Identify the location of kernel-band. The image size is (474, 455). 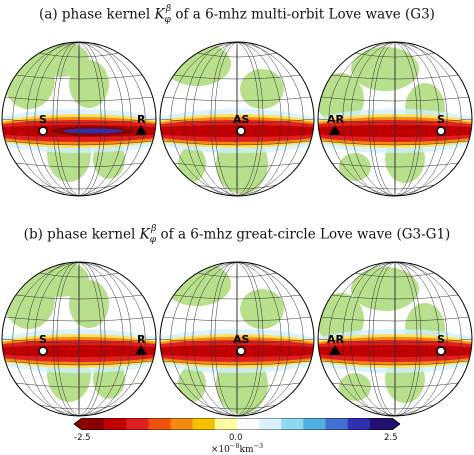
(79, 351).